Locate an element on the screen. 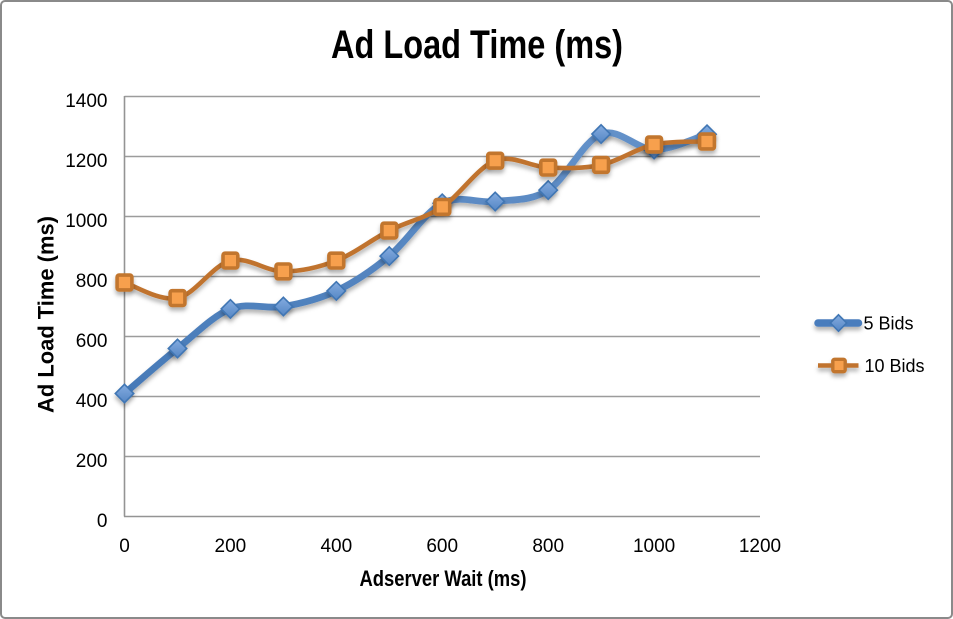 This screenshot has height=619, width=953. svg-text: Adserver Wait (ms) is located at coordinates (443, 578).